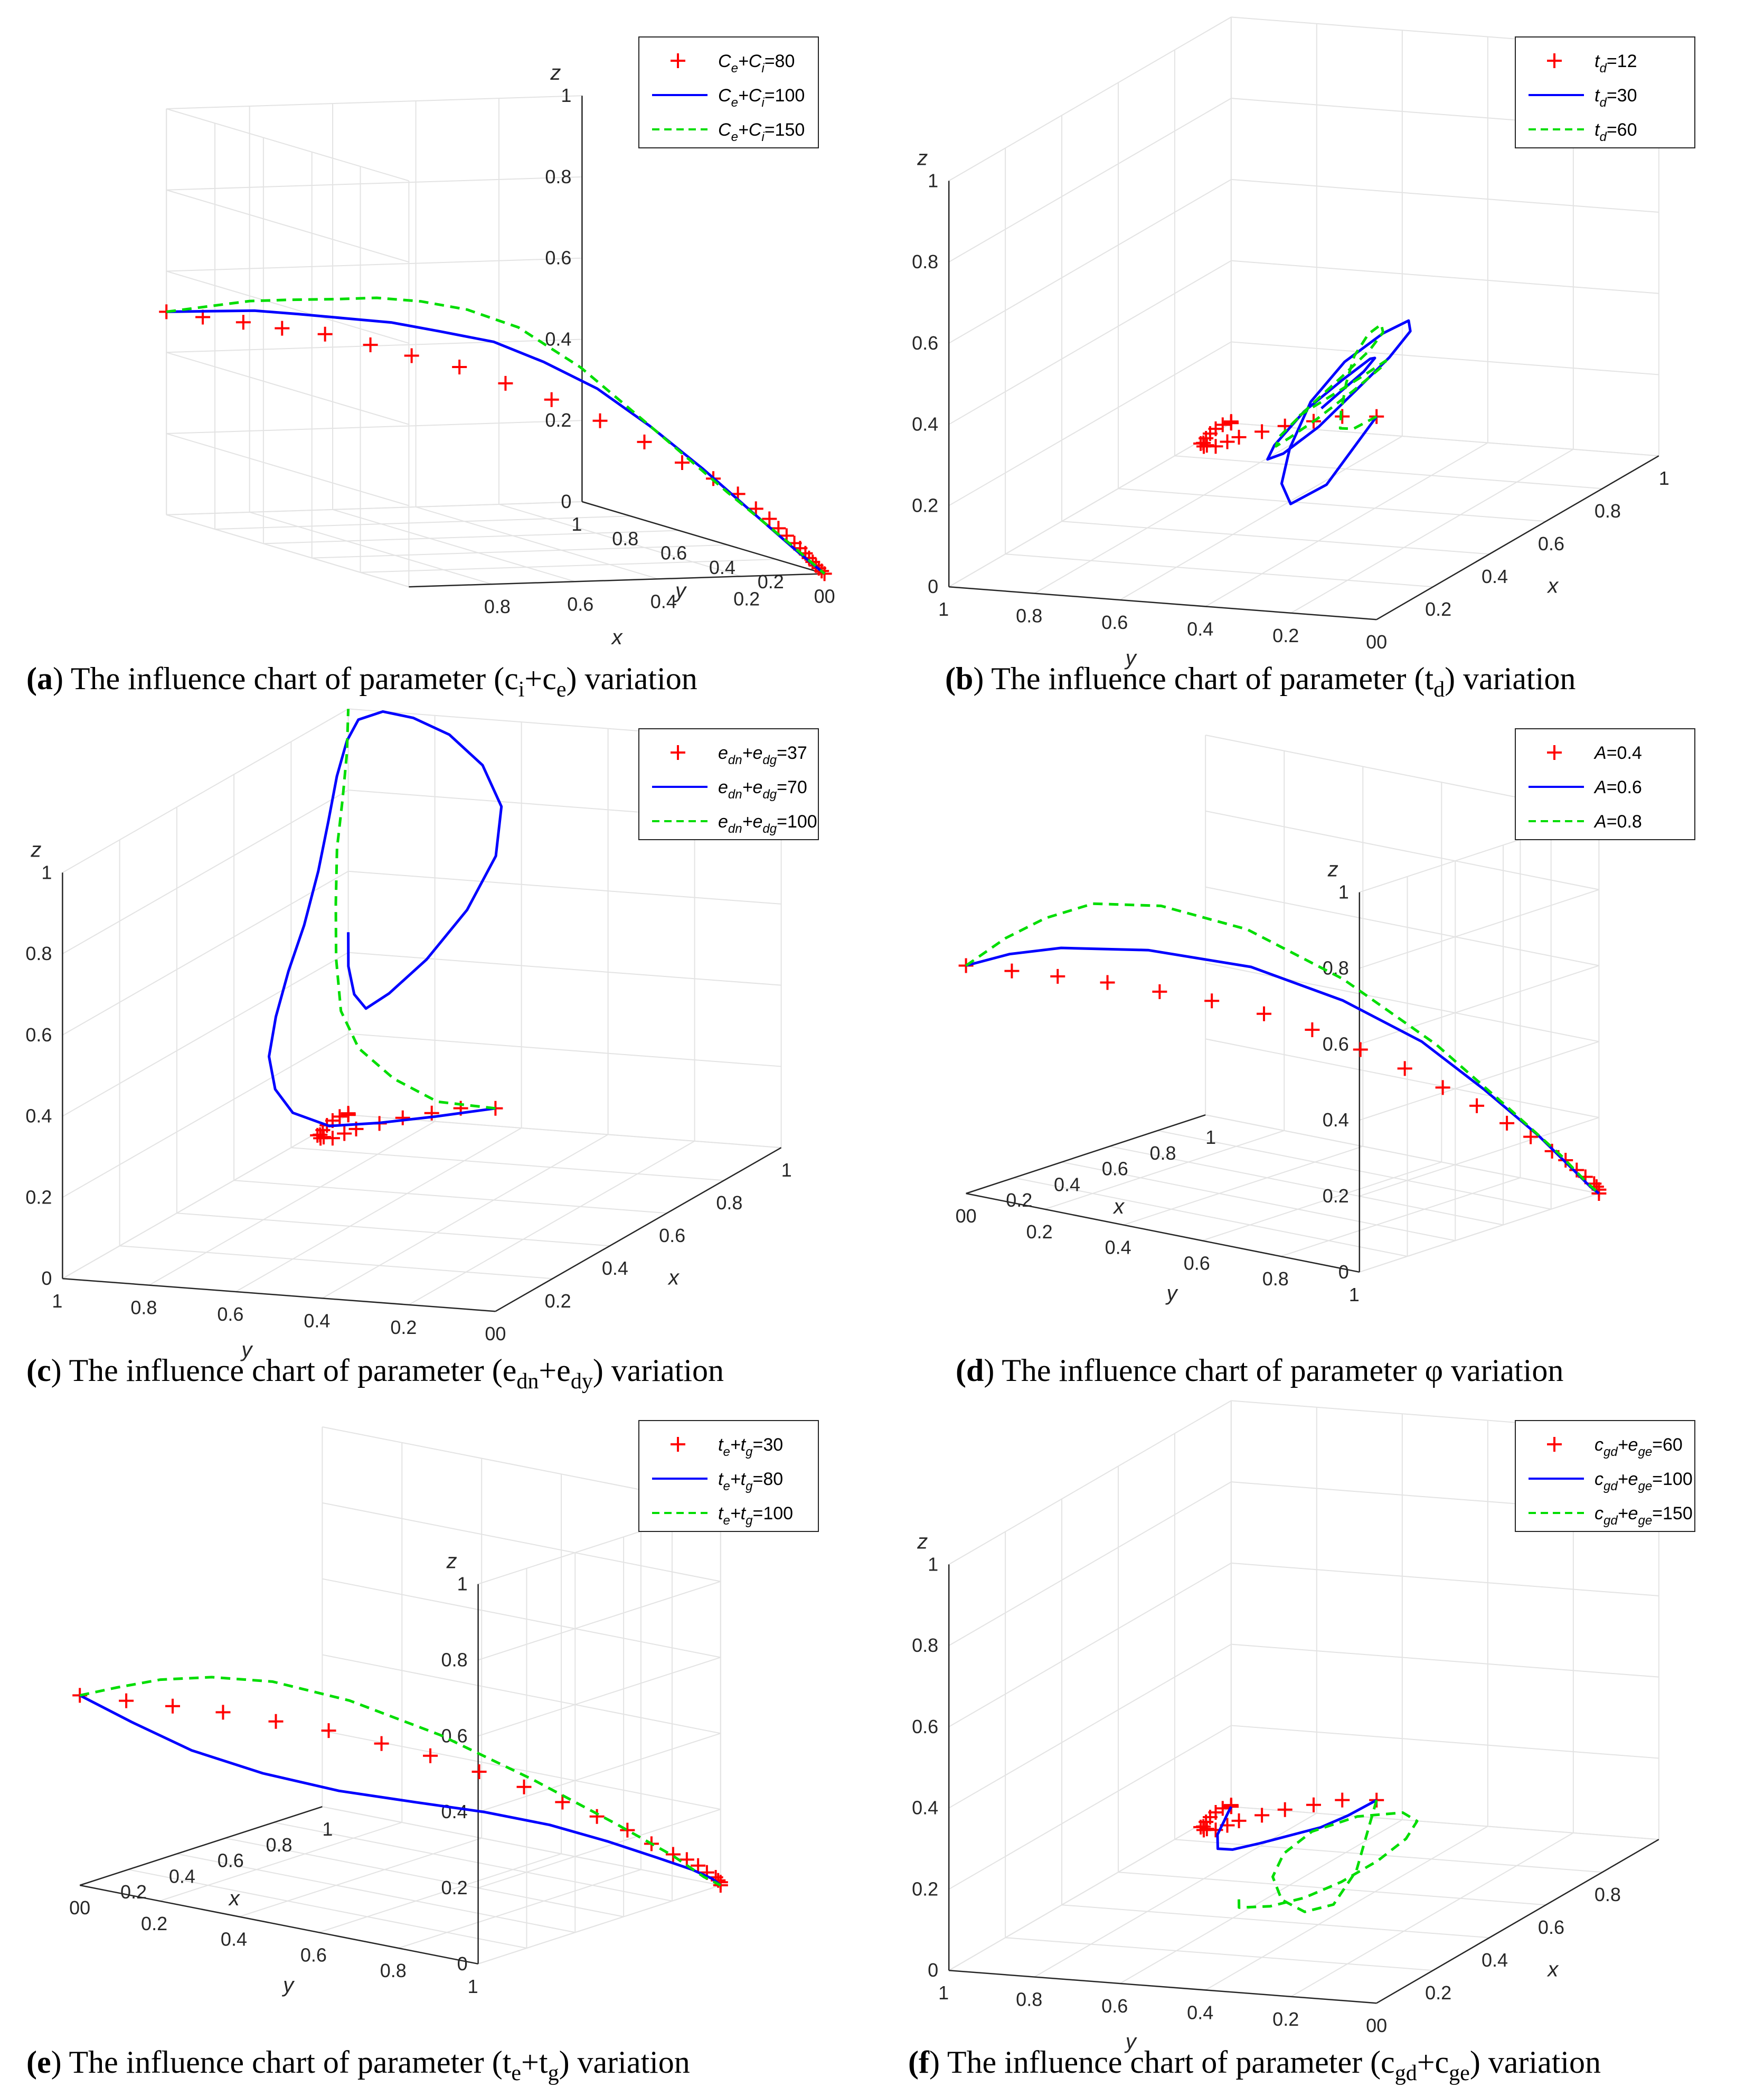 The image size is (1764, 2087). Describe the element at coordinates (943, 1993) in the screenshot. I see `y-tick-label: 1` at that location.